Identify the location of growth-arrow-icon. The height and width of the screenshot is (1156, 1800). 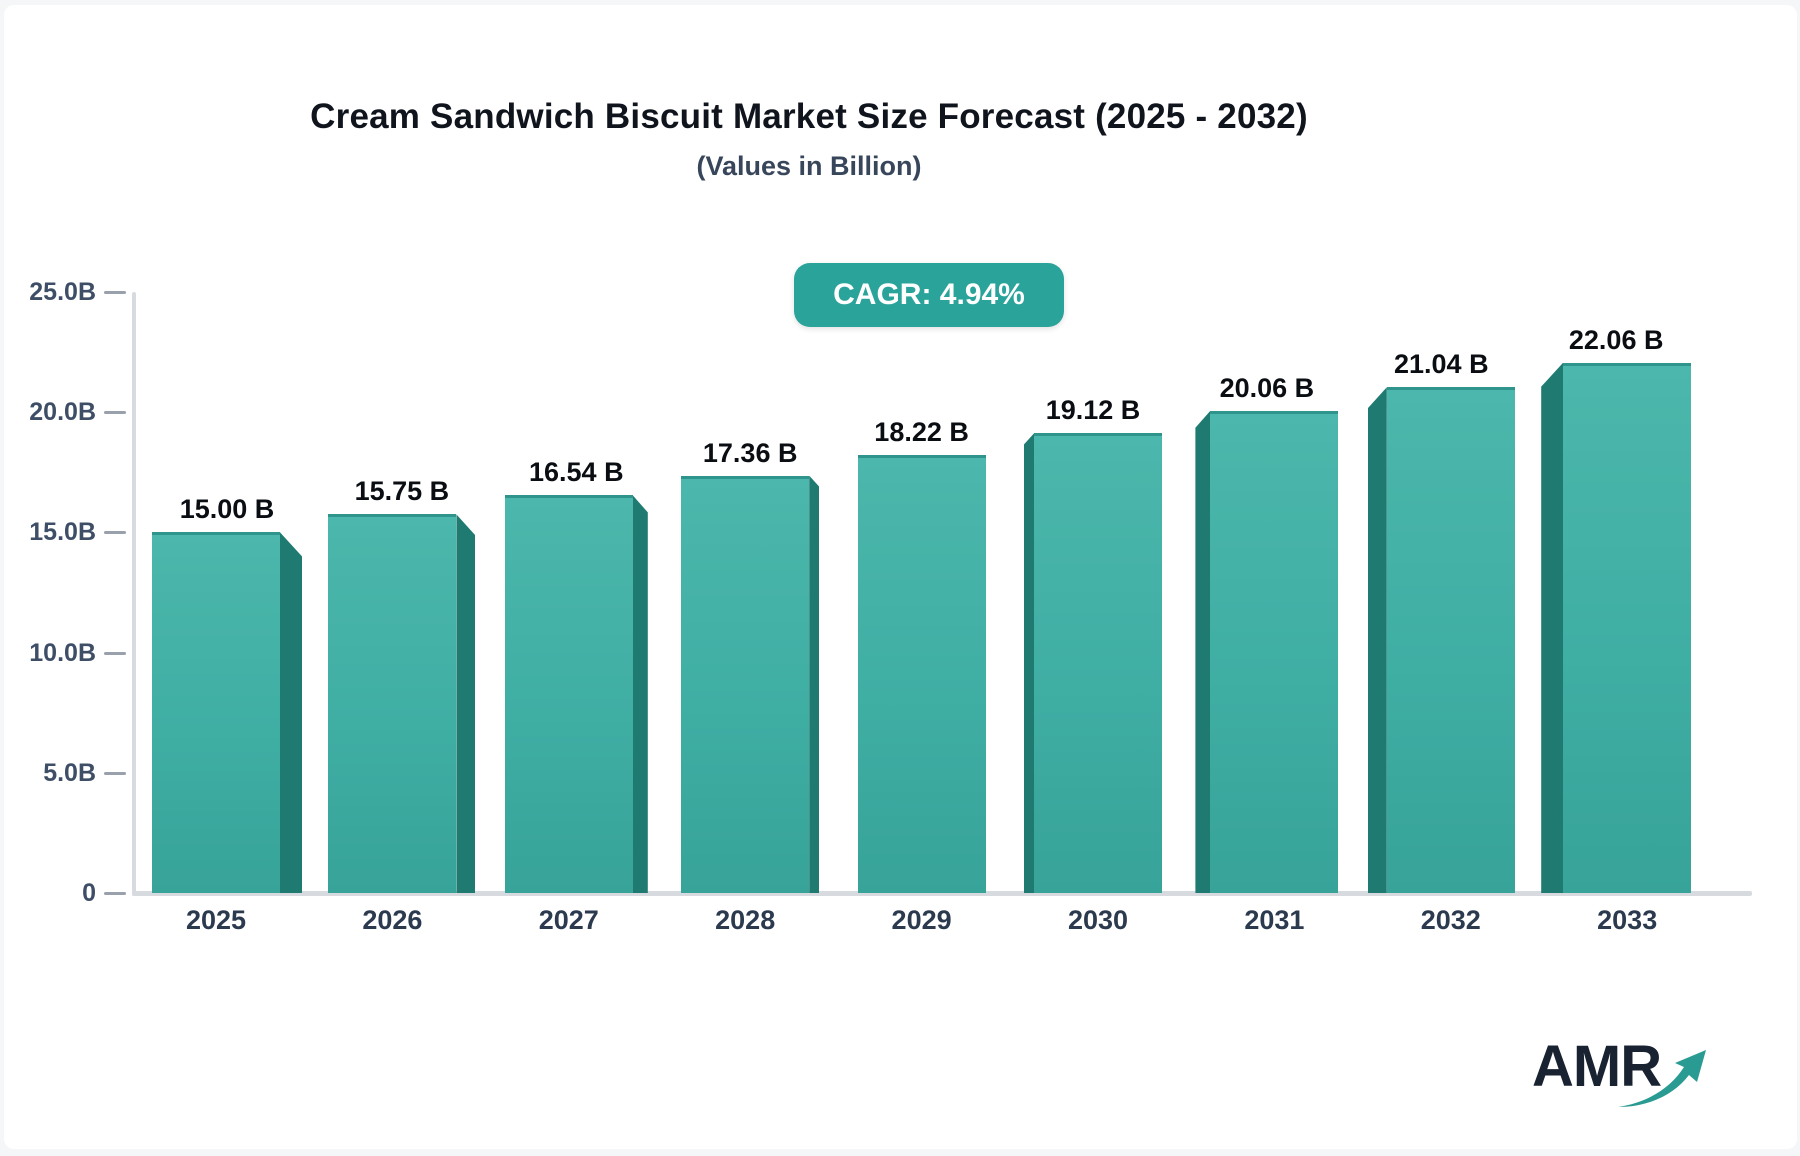
(1662, 1078).